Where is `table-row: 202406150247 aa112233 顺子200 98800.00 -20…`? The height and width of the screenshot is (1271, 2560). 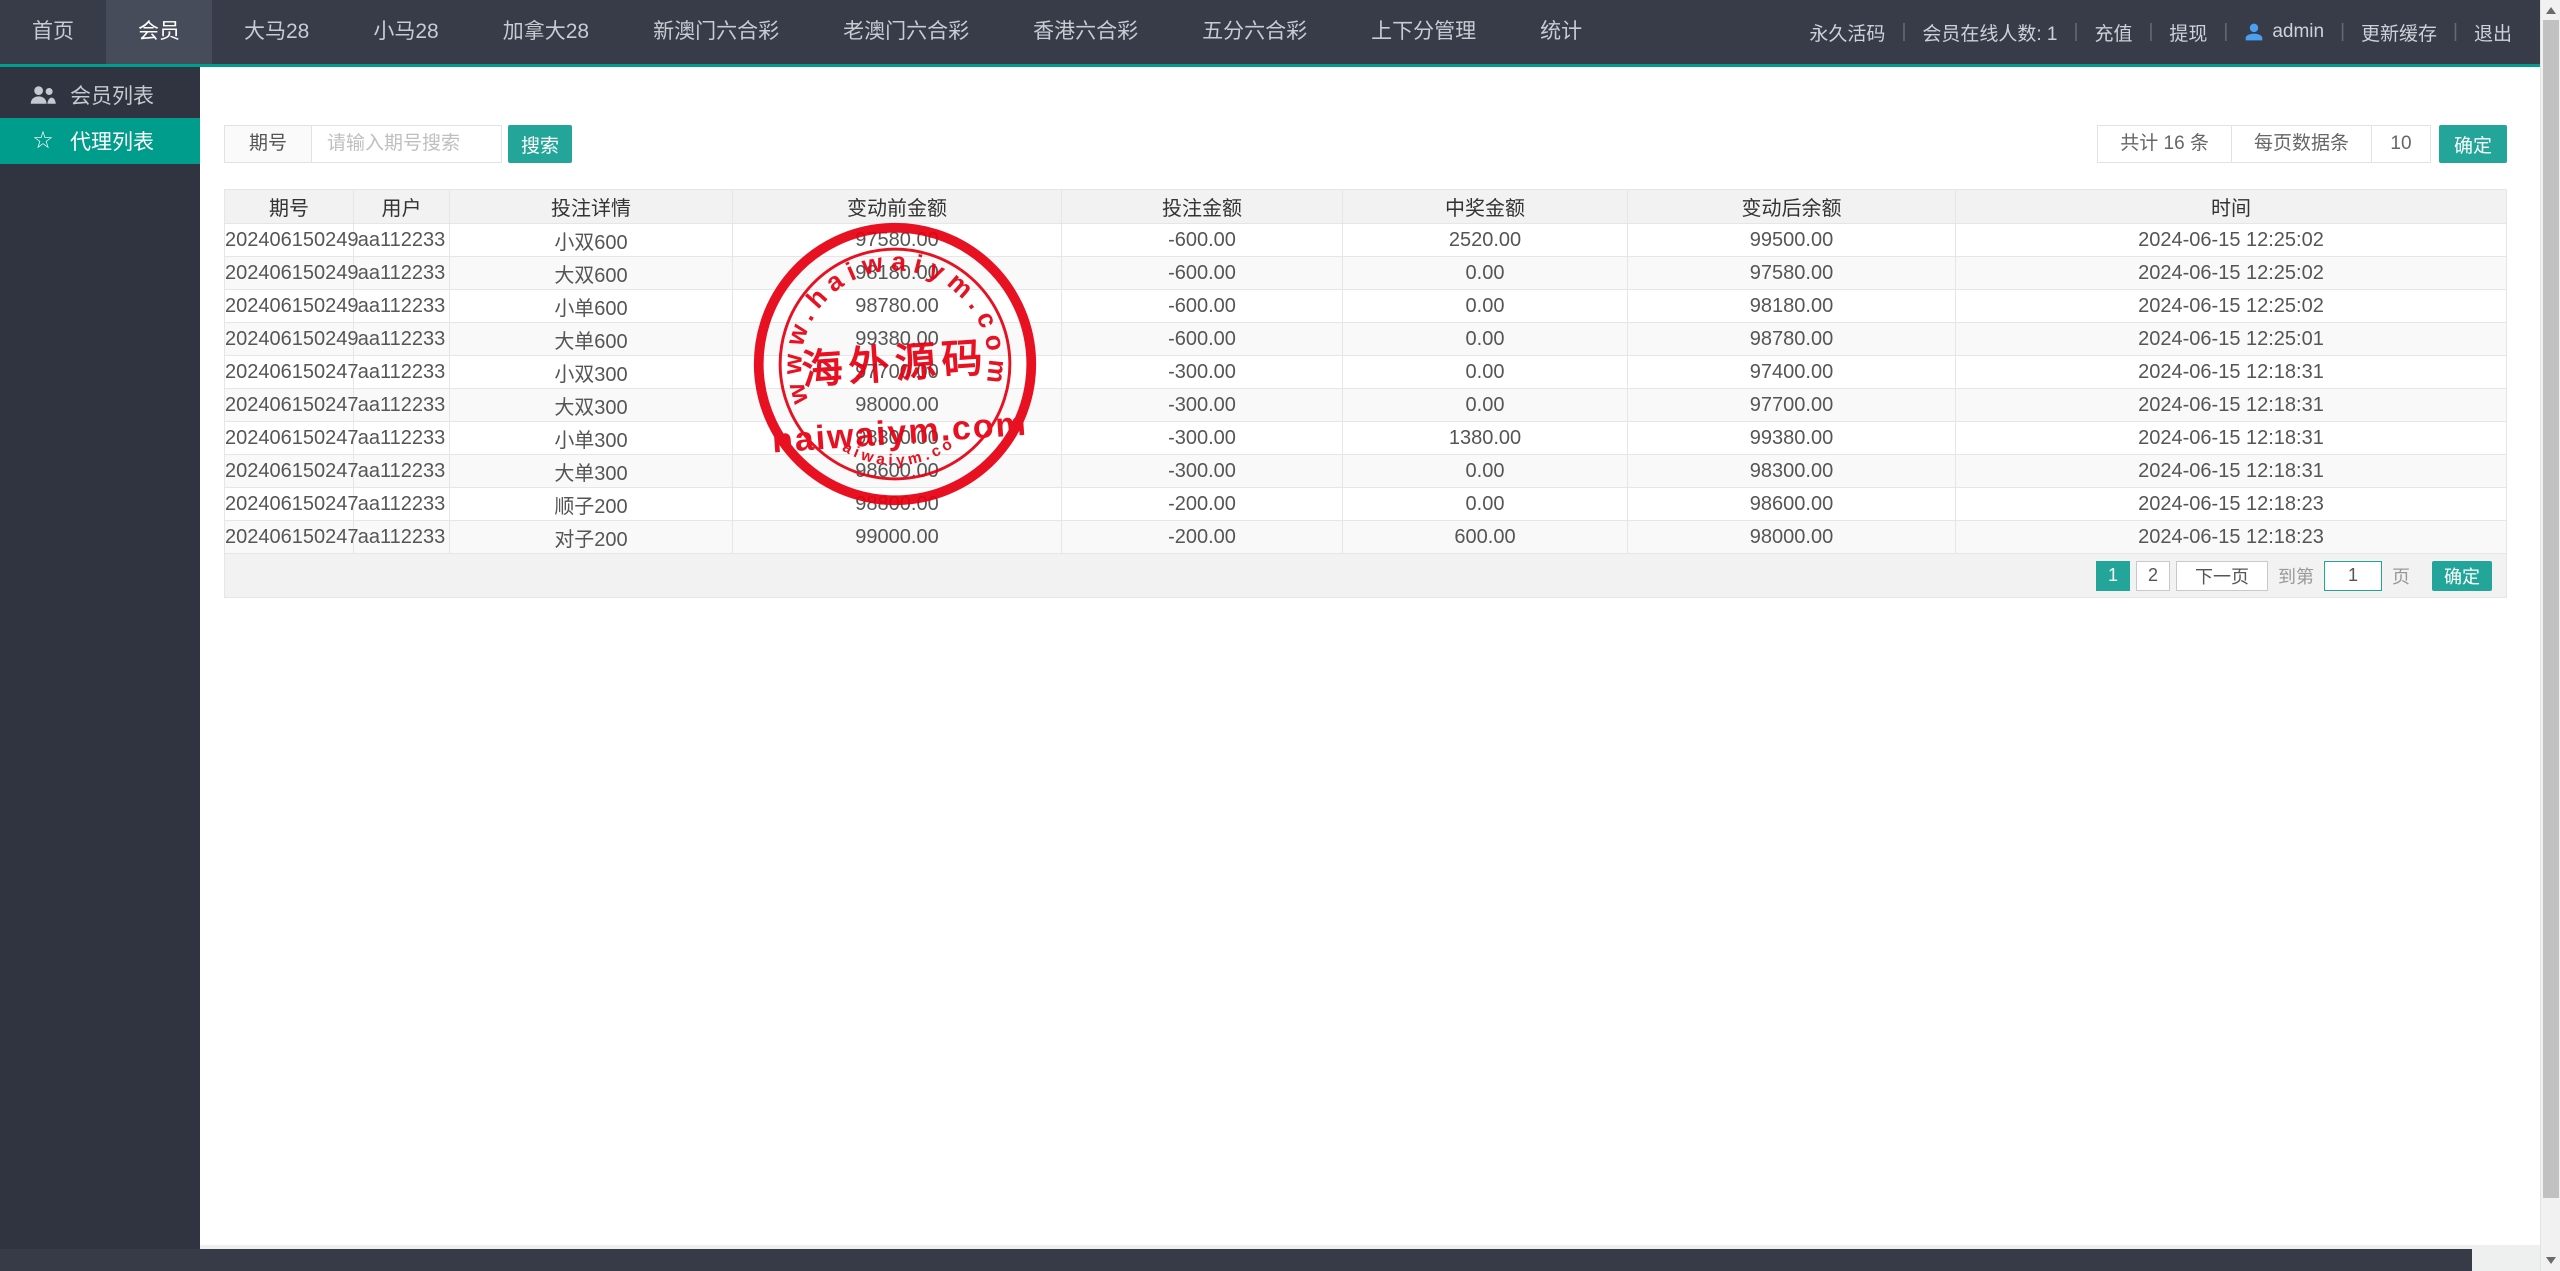 table-row: 202406150247 aa112233 顺子200 98800.00 -20… is located at coordinates (1365, 504).